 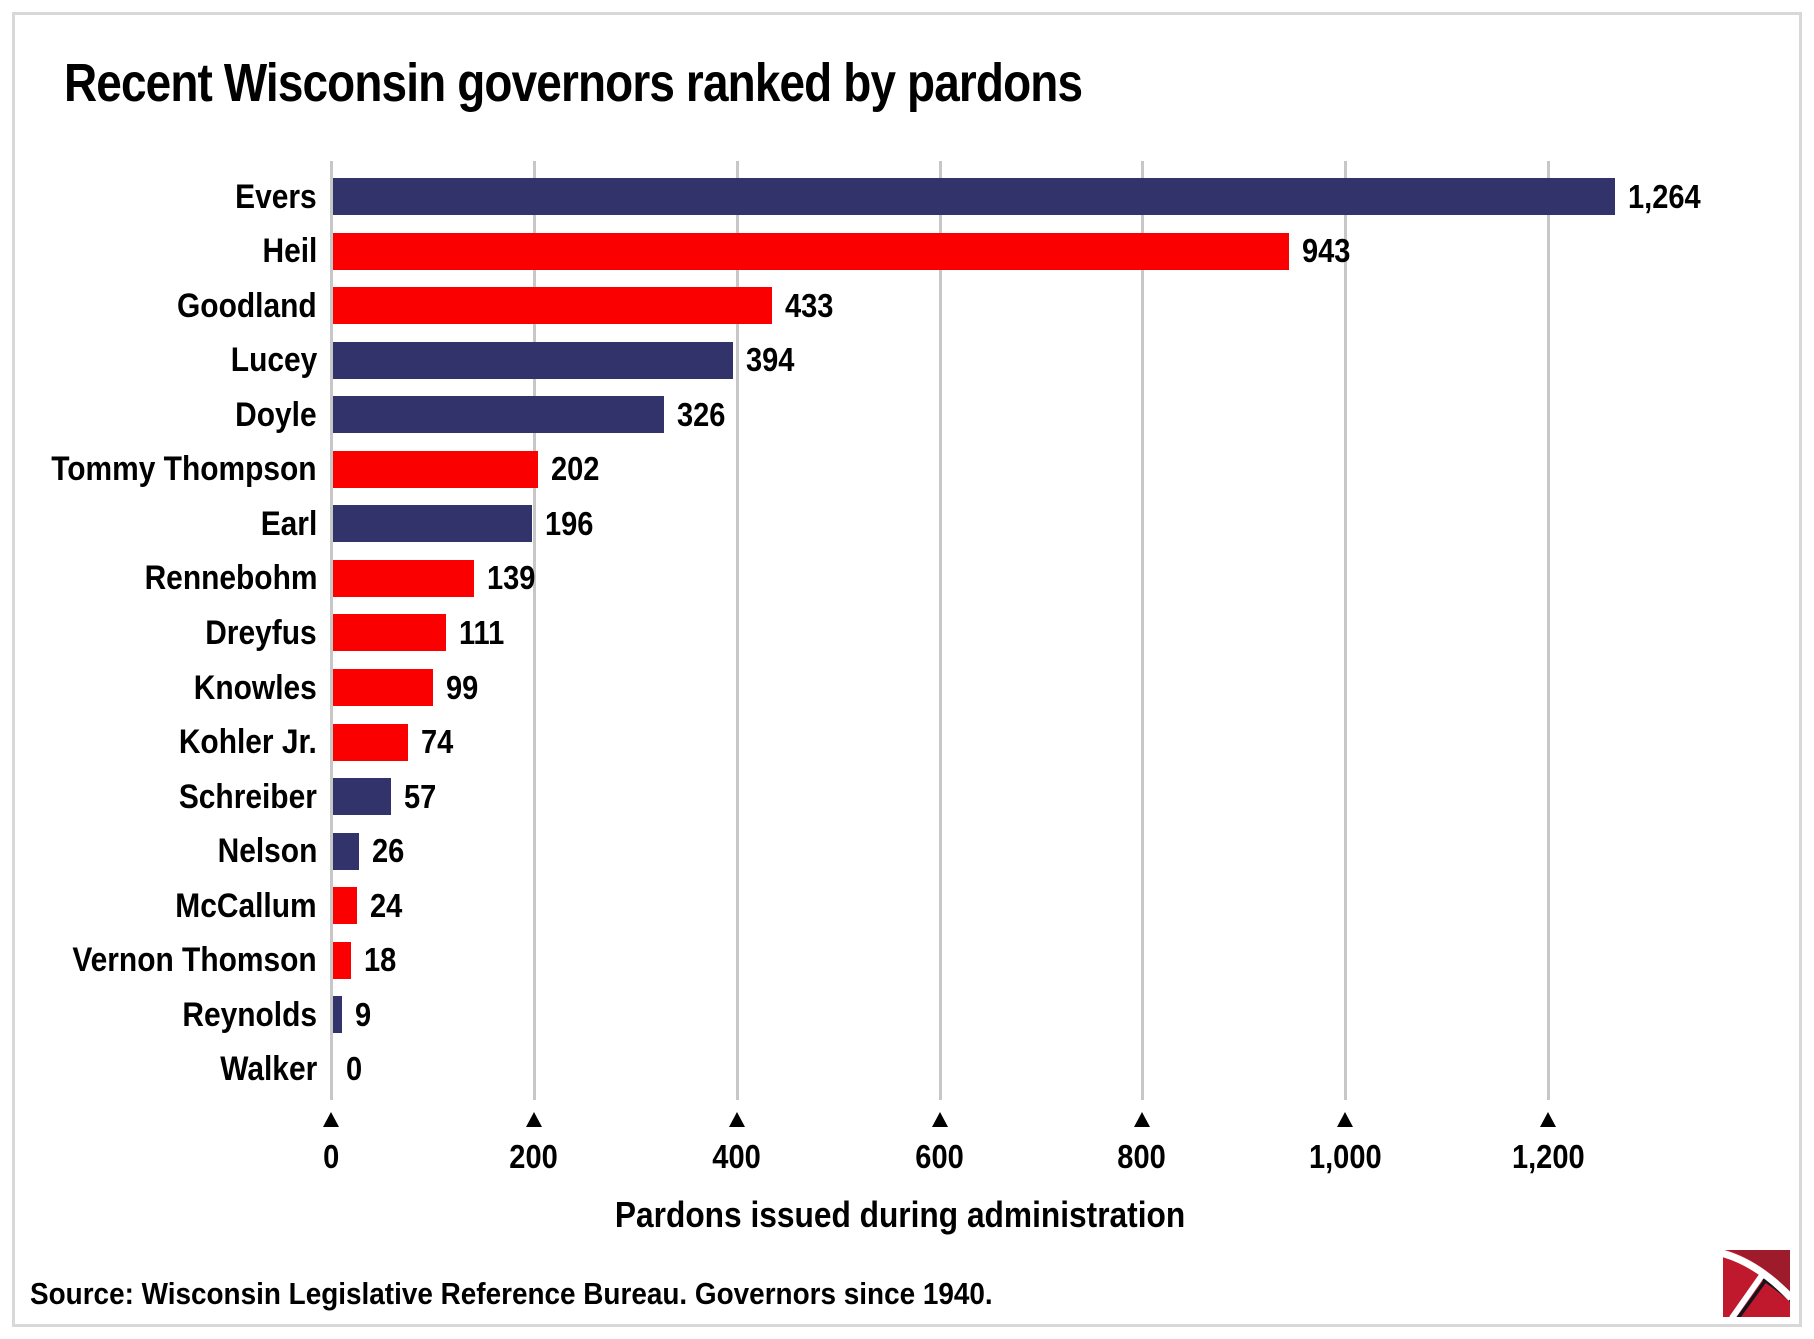 I want to click on value-label: 24, so click(x=386, y=905).